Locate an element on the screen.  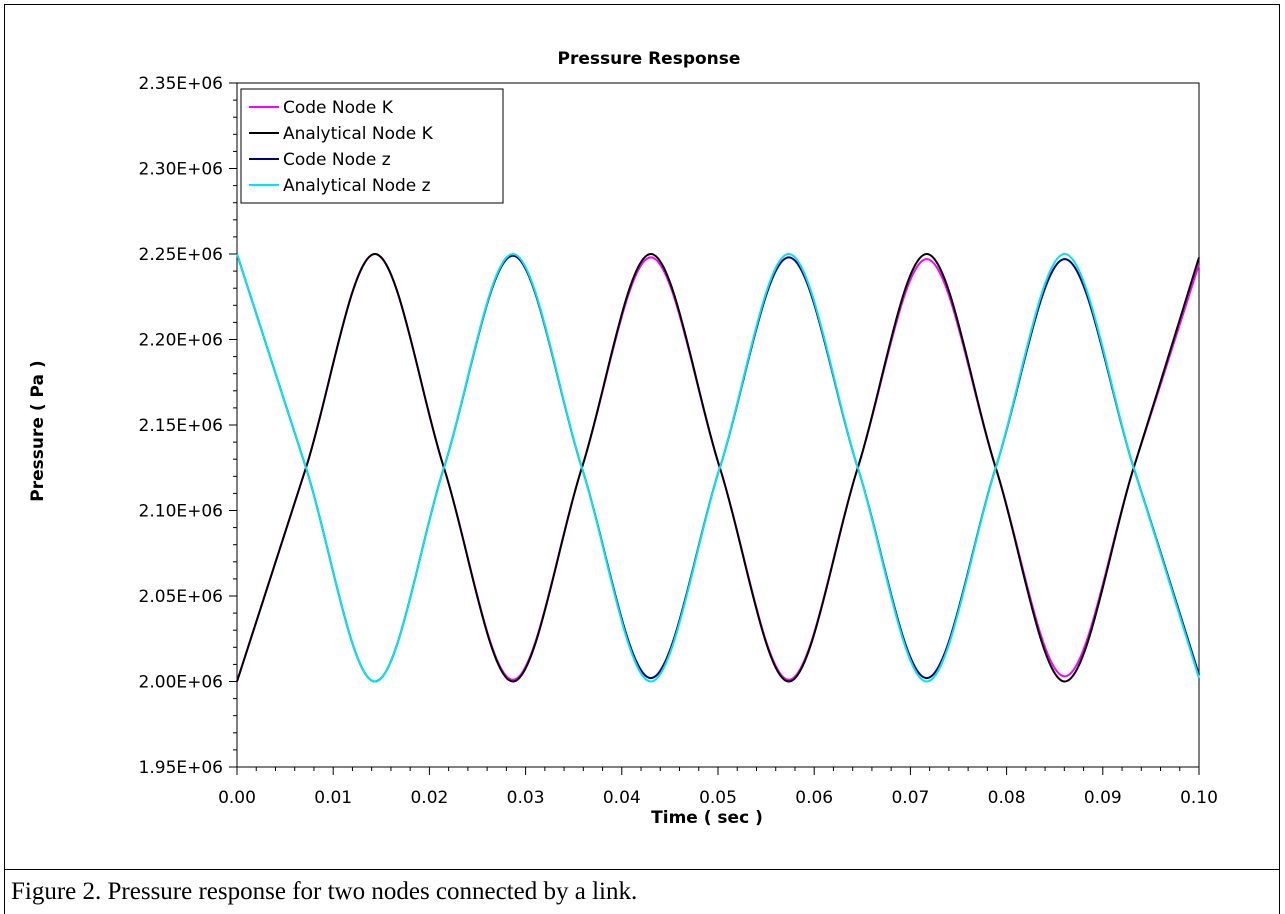
x-axis-title: Time ( sec ) is located at coordinates (707, 818).